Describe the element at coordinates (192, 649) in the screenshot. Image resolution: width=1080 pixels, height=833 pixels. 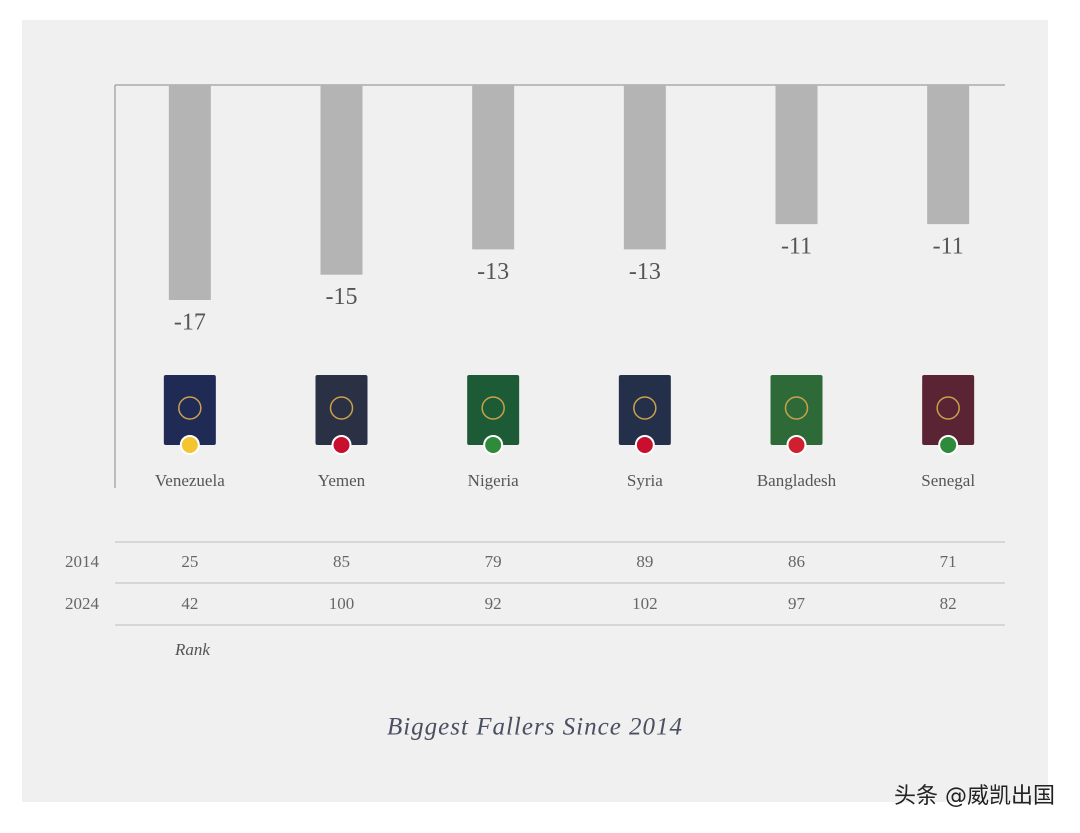
I see `table-note: Rank` at that location.